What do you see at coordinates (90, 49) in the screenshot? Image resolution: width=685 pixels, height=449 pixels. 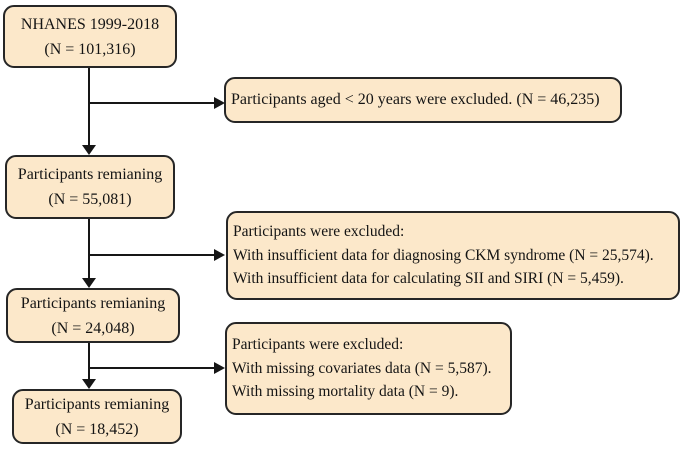 I see `box-text-line: (N = 101,316)` at bounding box center [90, 49].